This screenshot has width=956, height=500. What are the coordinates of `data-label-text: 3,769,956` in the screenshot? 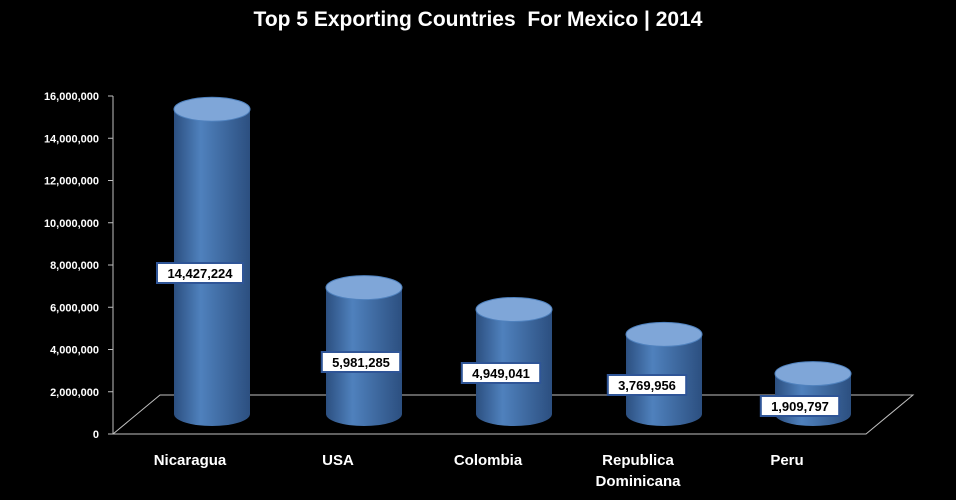 It's located at (647, 385).